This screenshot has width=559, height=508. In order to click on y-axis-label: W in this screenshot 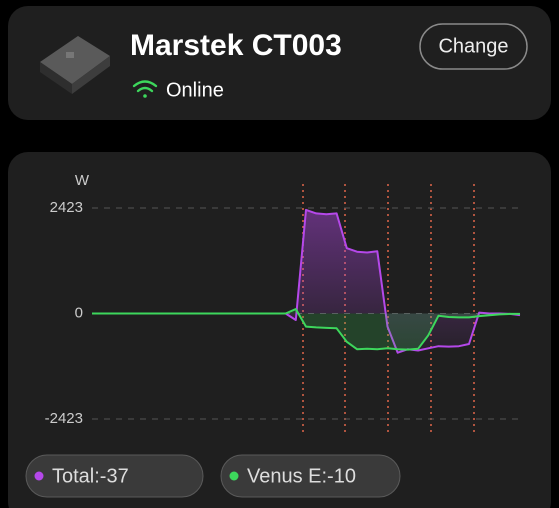, I will do `click(82, 180)`.